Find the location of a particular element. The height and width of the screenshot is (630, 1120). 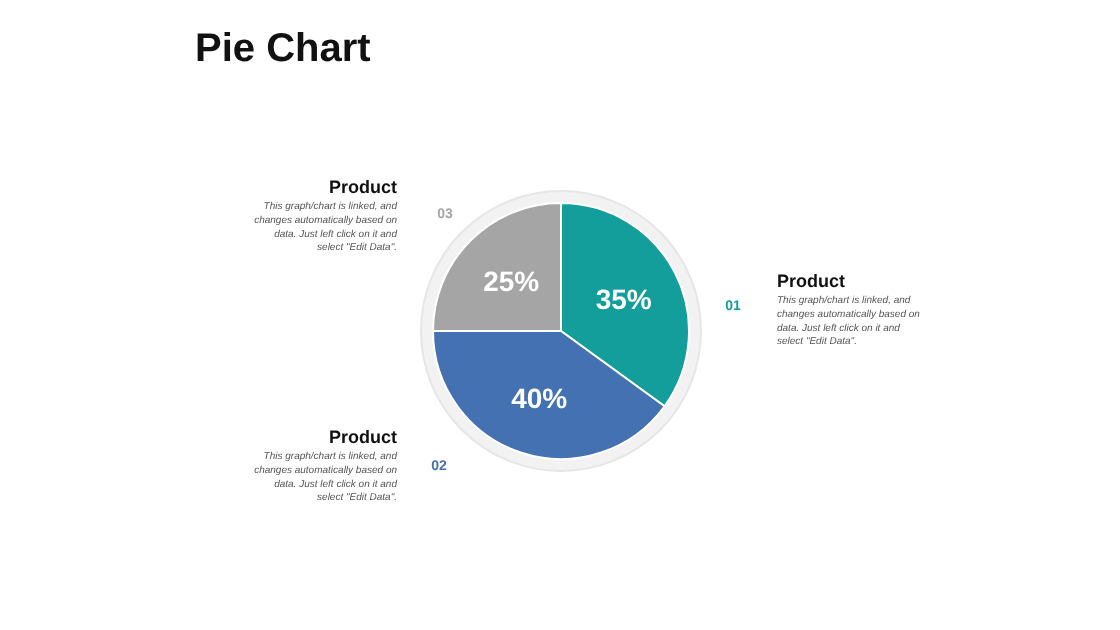

data-label: 35% is located at coordinates (624, 299).